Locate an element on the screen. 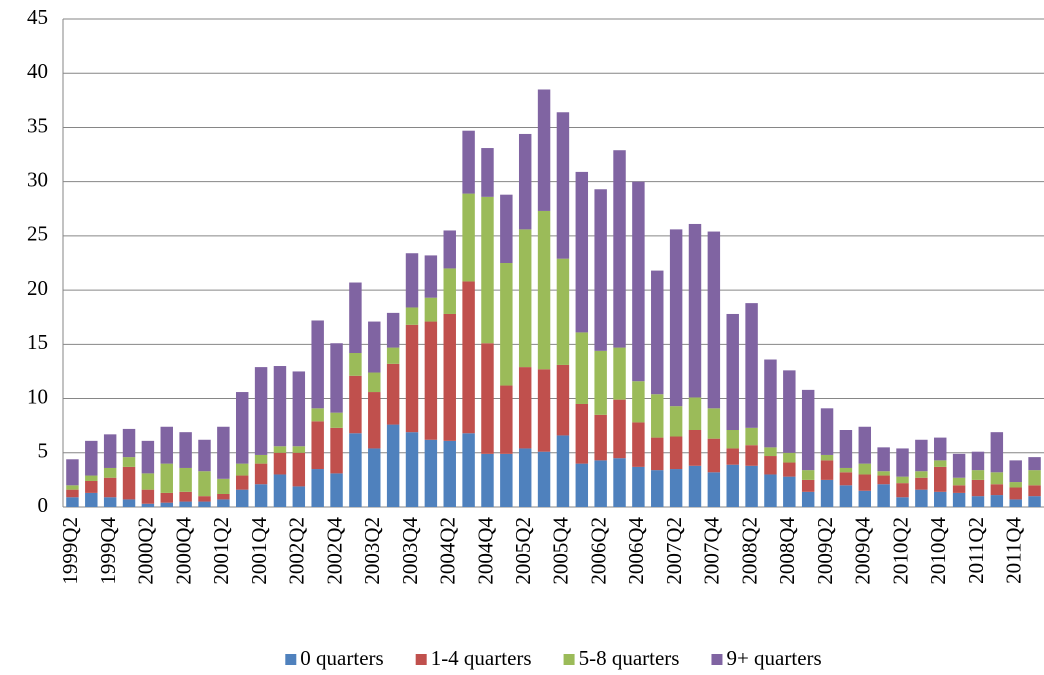  x-tick-label: 2007Q2 is located at coordinates (674, 551).